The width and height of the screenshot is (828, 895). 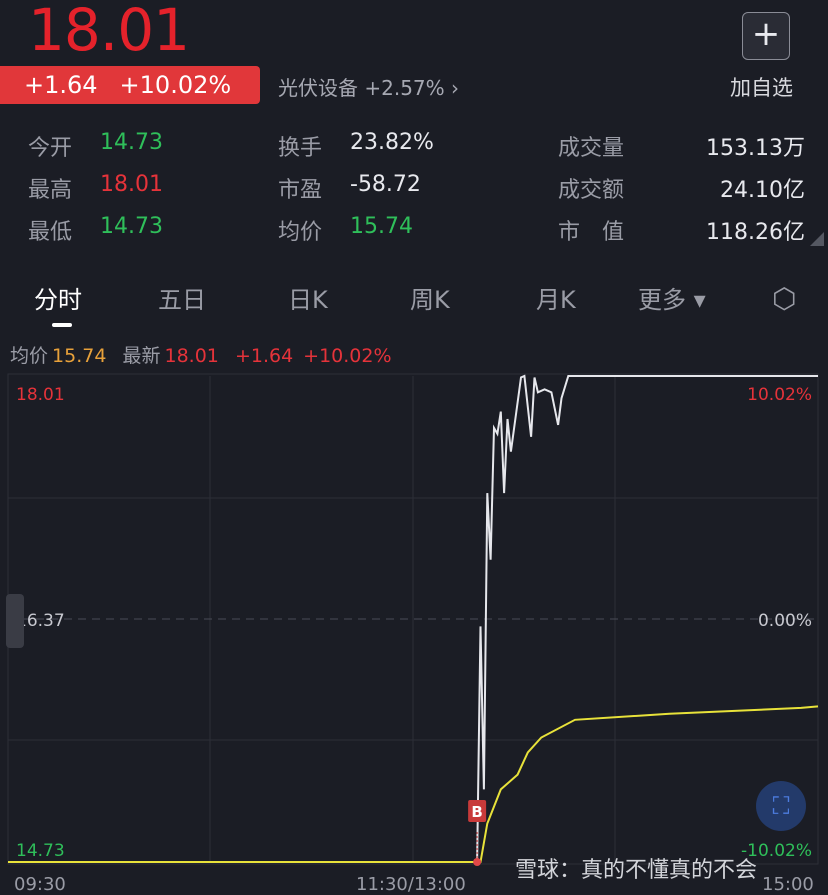 What do you see at coordinates (109, 32) in the screenshot?
I see `last-price: 18.01` at bounding box center [109, 32].